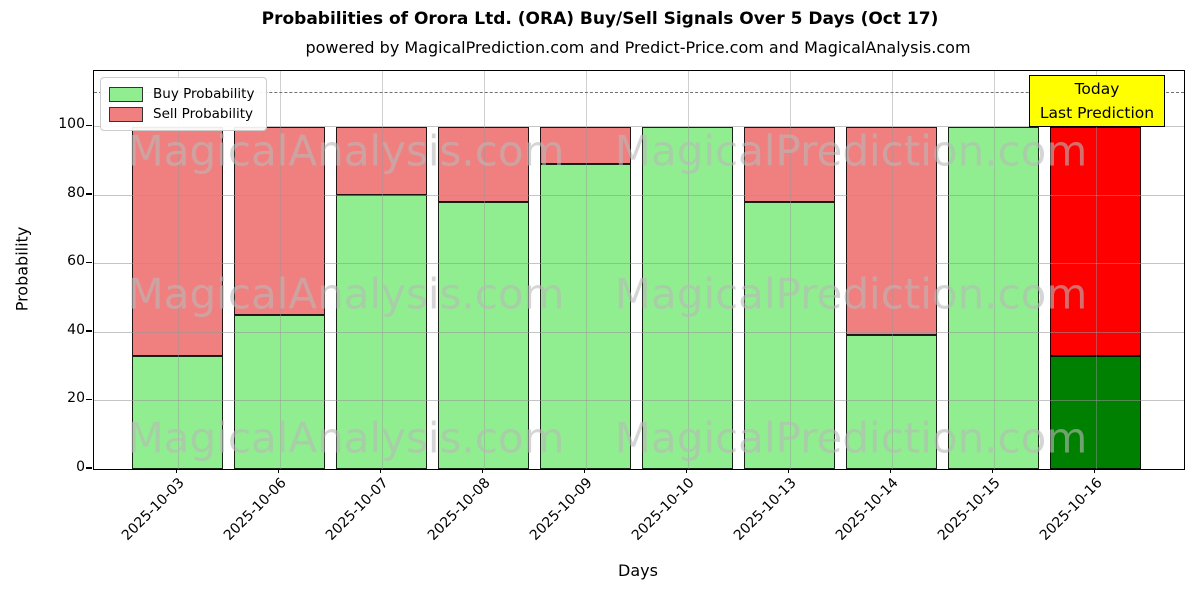 The height and width of the screenshot is (600, 1200). What do you see at coordinates (459, 509) in the screenshot?
I see `x-tick-label: 2025-10-08` at bounding box center [459, 509].